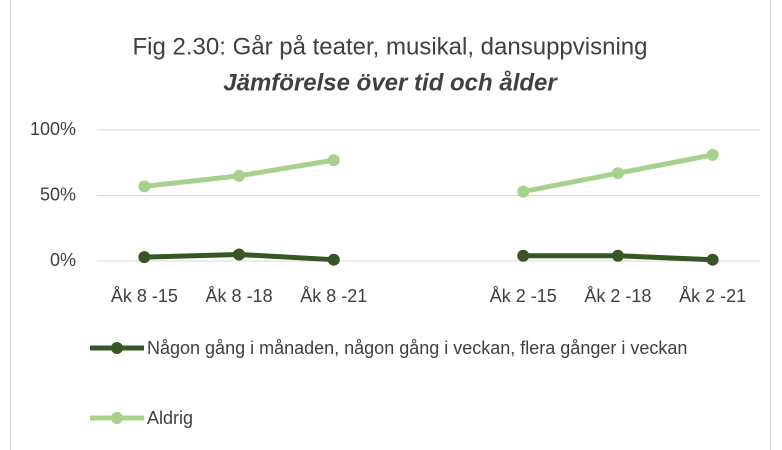  Describe the element at coordinates (523, 296) in the screenshot. I see `x-tick-label: Åk 2 -15` at that location.